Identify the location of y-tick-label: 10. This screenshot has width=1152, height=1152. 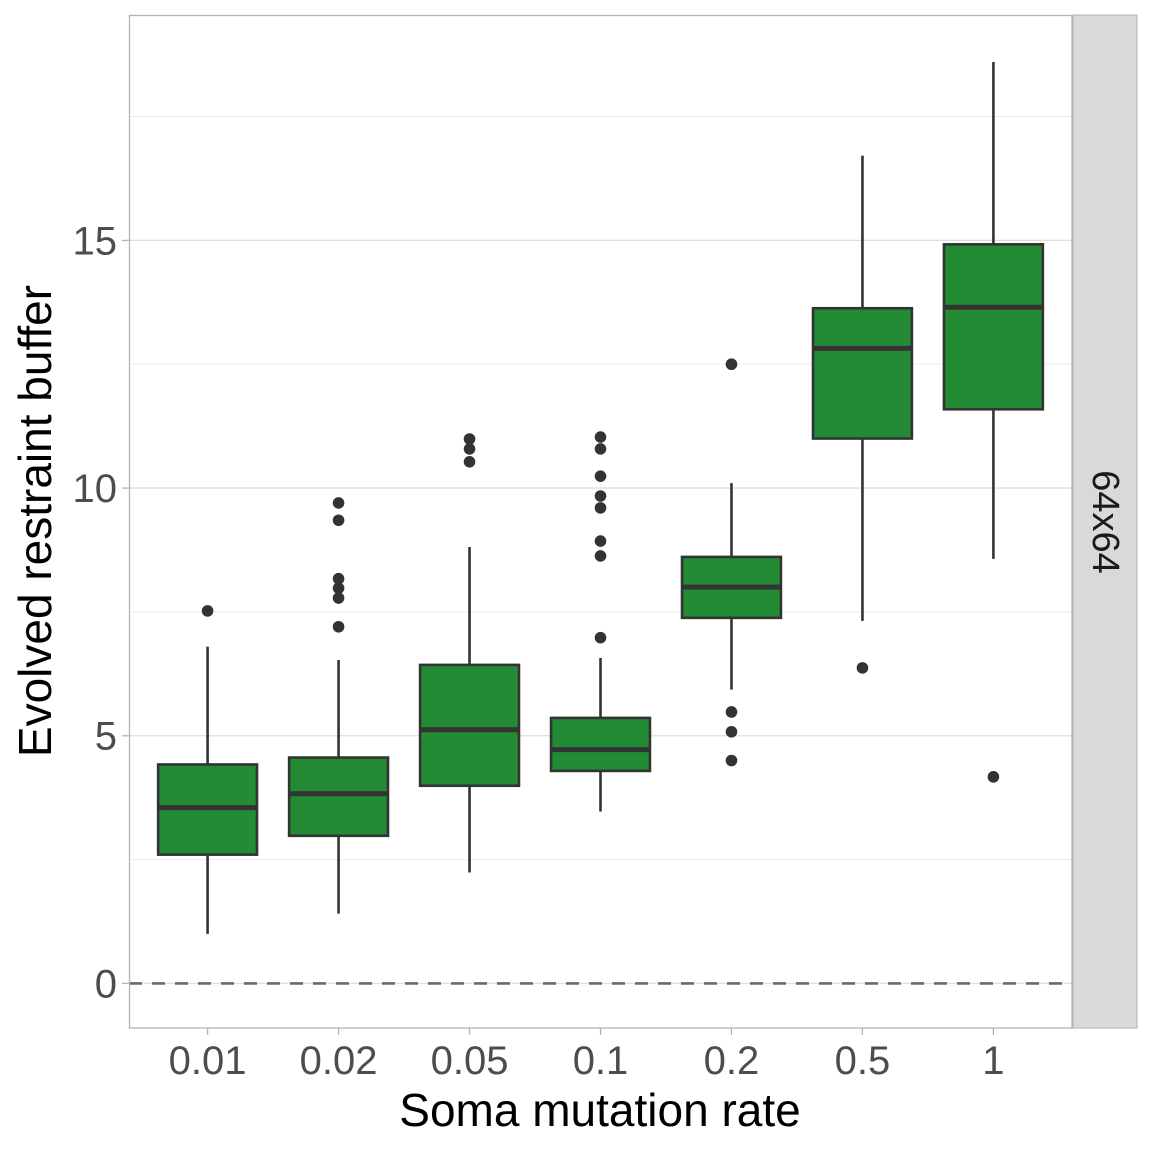
(95, 489).